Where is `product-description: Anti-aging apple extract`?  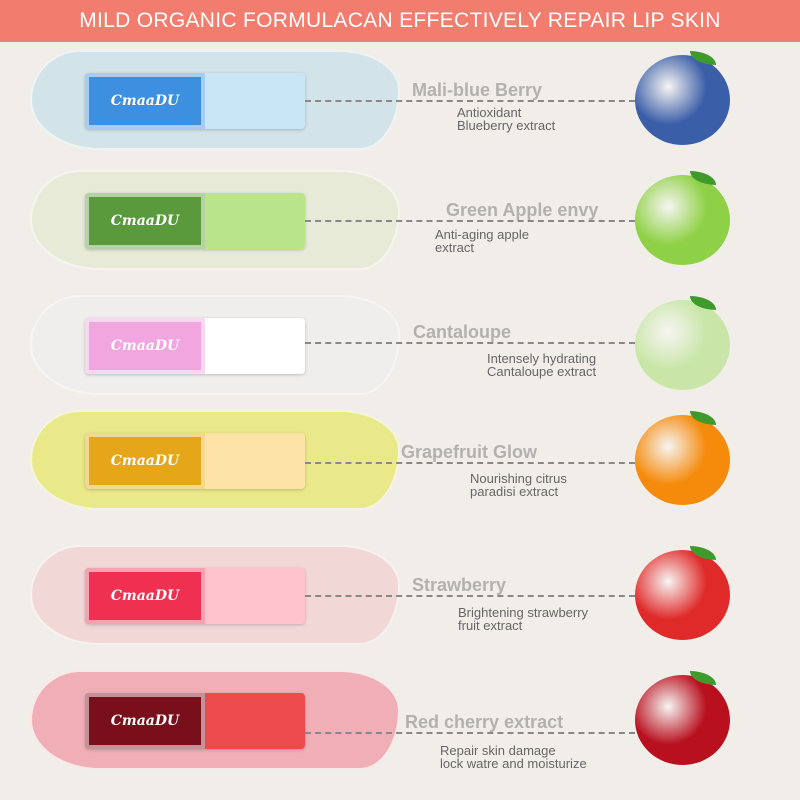
product-description: Anti-aging apple extract is located at coordinates (482, 241).